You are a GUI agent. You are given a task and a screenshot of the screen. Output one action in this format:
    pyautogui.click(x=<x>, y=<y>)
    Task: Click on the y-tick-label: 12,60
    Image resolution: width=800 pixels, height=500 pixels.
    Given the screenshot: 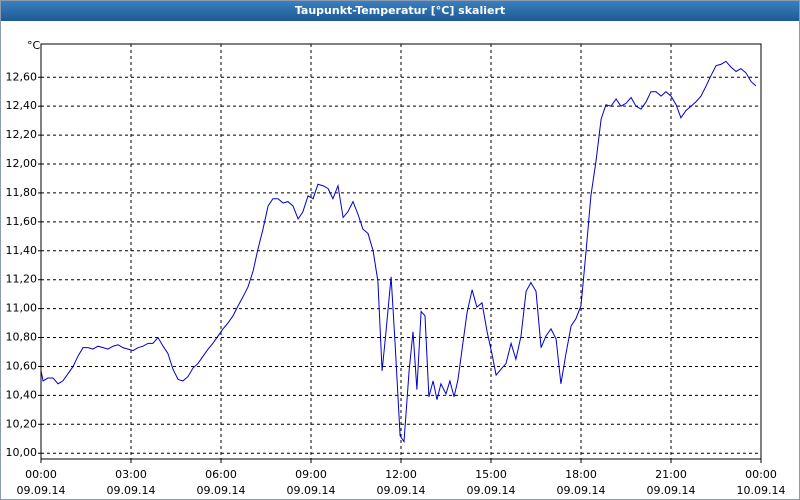 What is the action you would take?
    pyautogui.click(x=22, y=76)
    